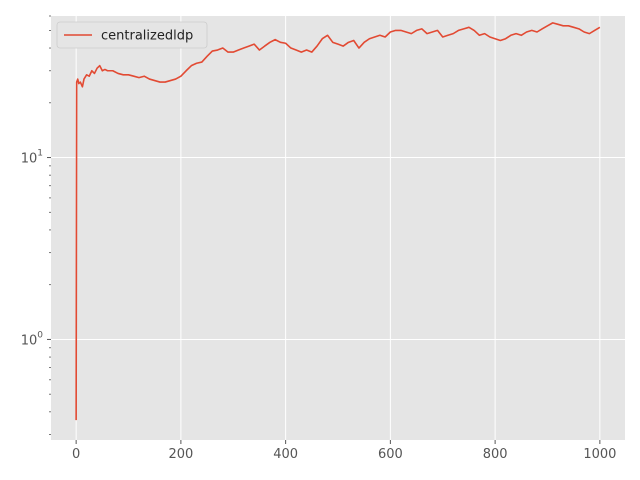  What do you see at coordinates (180, 454) in the screenshot?
I see `x-tick-label: 200` at bounding box center [180, 454].